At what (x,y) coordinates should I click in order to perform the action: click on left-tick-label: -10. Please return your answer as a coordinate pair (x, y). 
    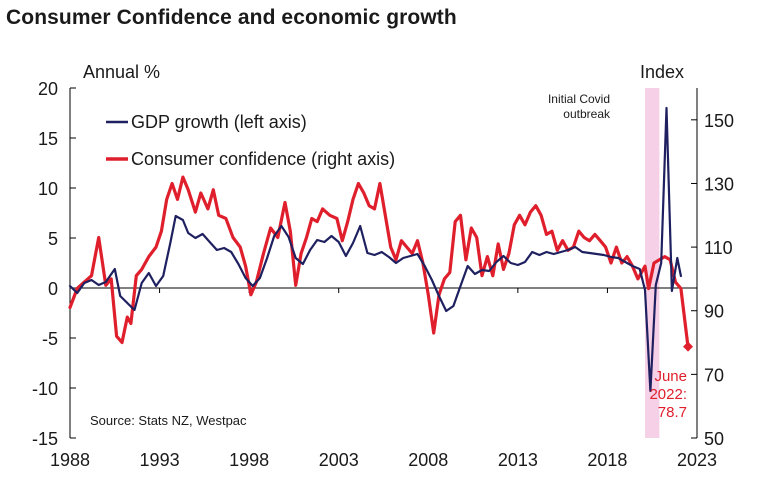
    Looking at the image, I should click on (45, 389).